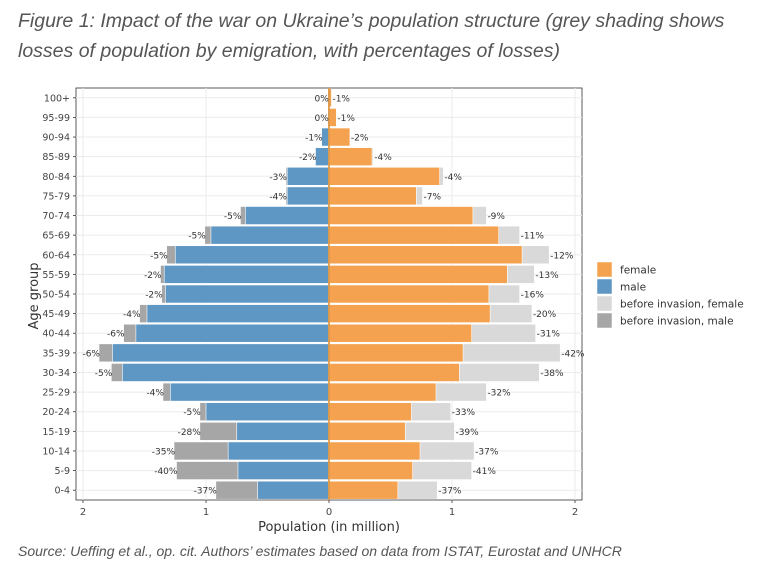  Describe the element at coordinates (545, 315) in the screenshot. I see `female-loss-label: -20%` at that location.